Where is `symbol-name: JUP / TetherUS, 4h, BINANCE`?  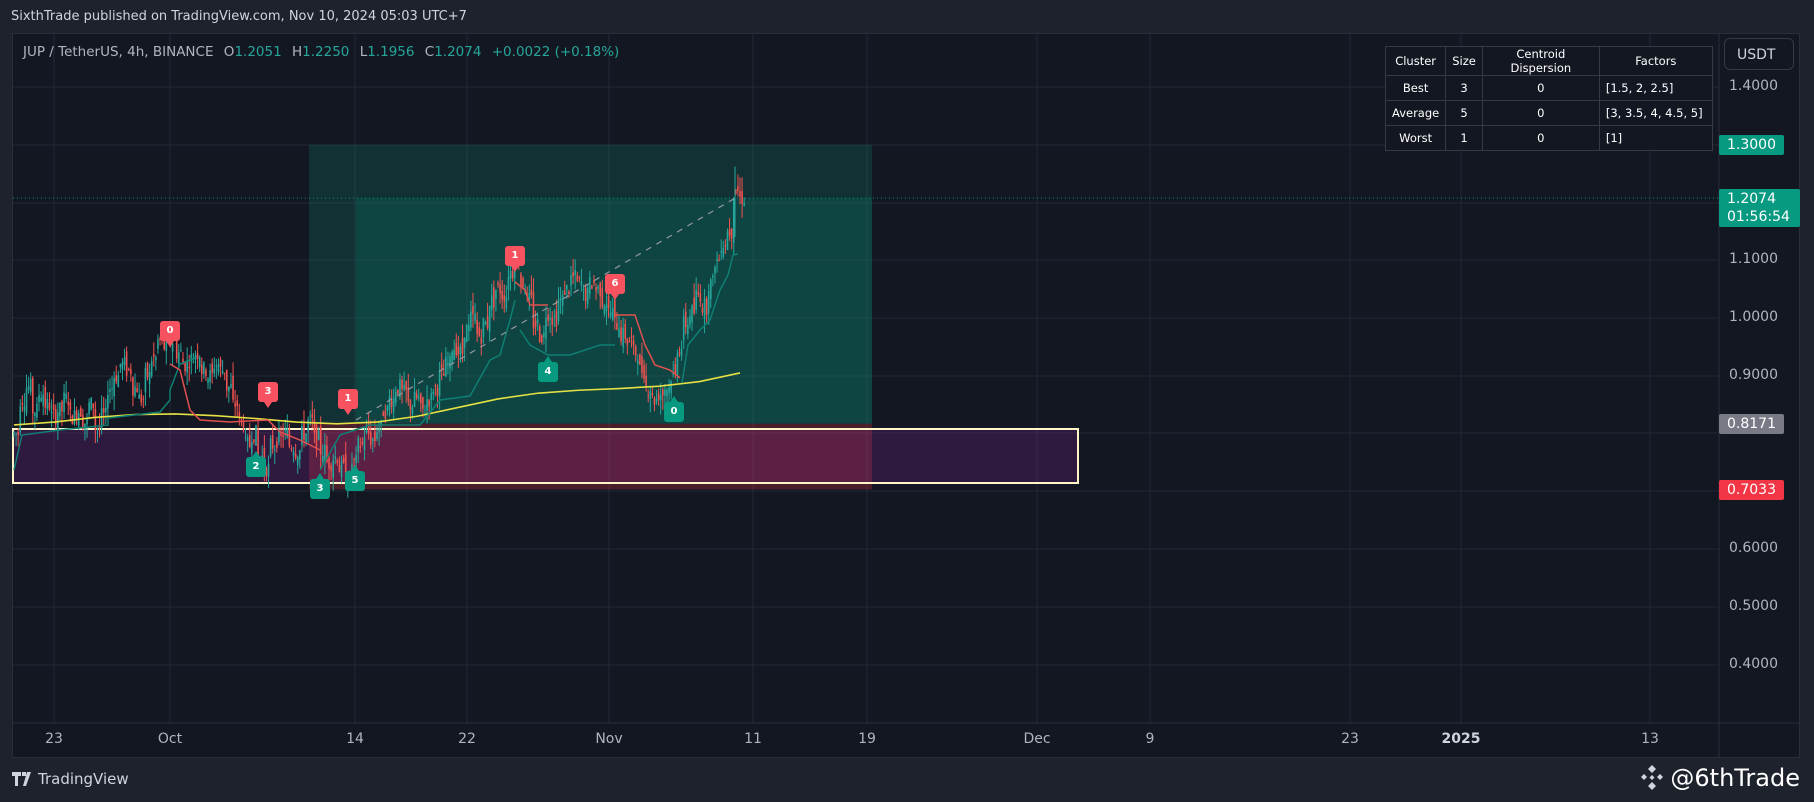 symbol-name: JUP / TetherUS, 4h, BINANCE is located at coordinates (118, 52).